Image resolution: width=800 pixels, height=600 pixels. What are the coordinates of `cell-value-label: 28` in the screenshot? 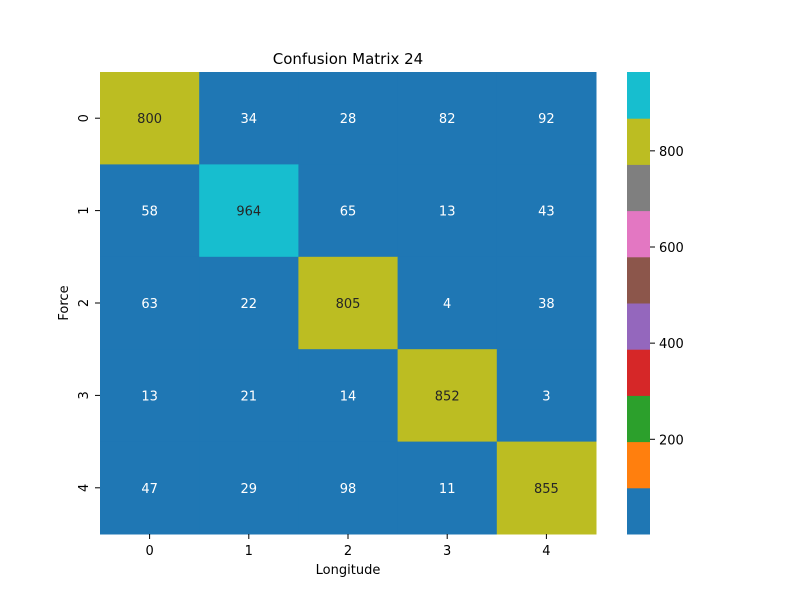 It's located at (348, 119).